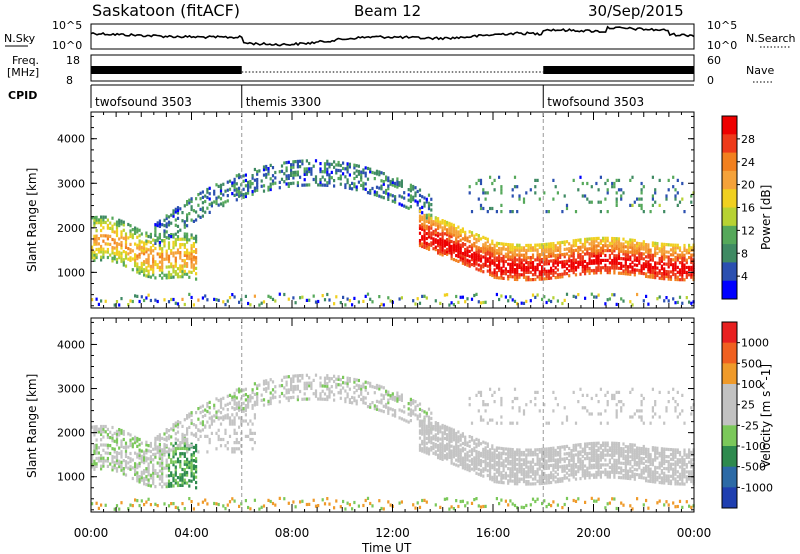 Image resolution: width=800 pixels, height=554 pixels. I want to click on colorbar-segment, so click(729, 144).